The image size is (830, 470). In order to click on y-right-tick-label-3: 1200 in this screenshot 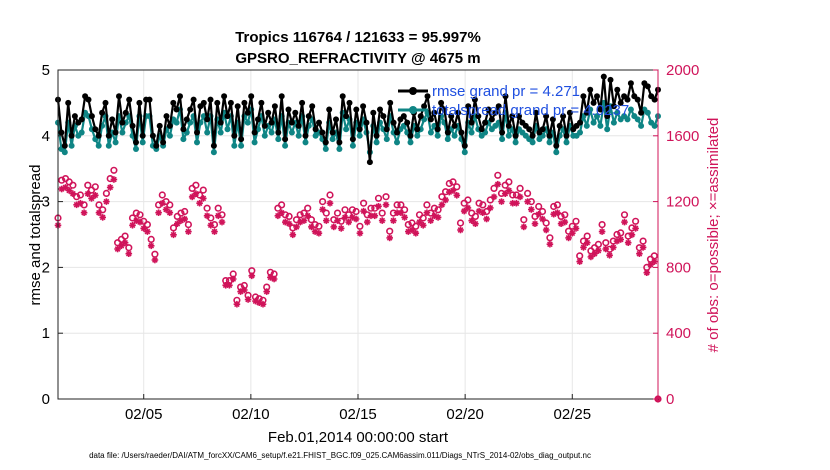, I will do `click(682, 202)`.